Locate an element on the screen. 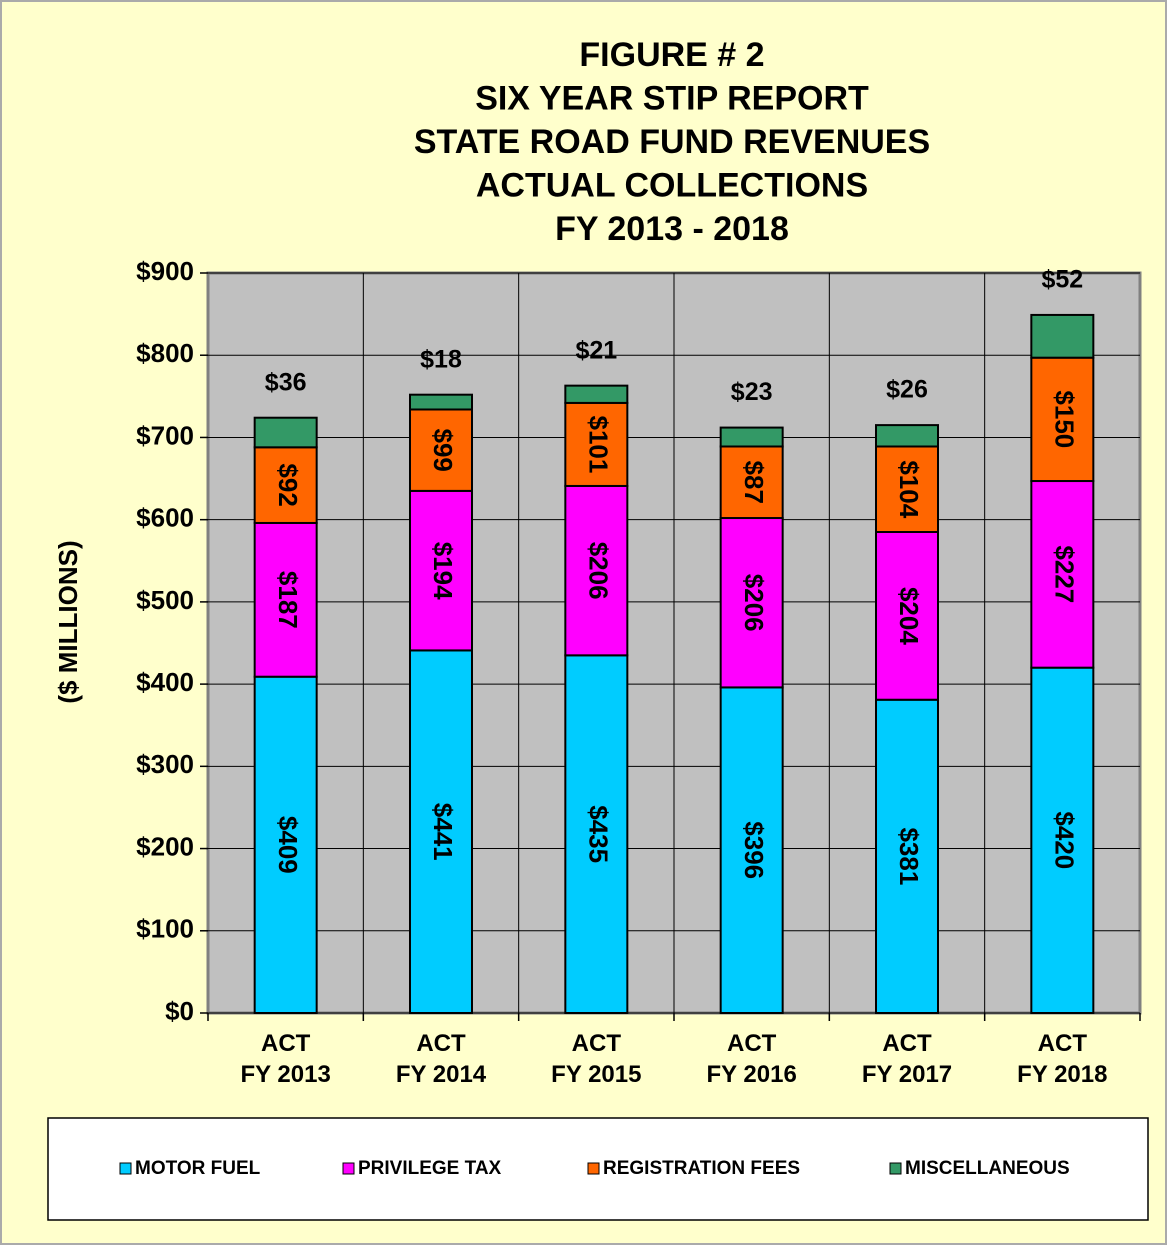 The image size is (1169, 1247). x-tick-label: ACT FY 2018 is located at coordinates (1062, 1059).